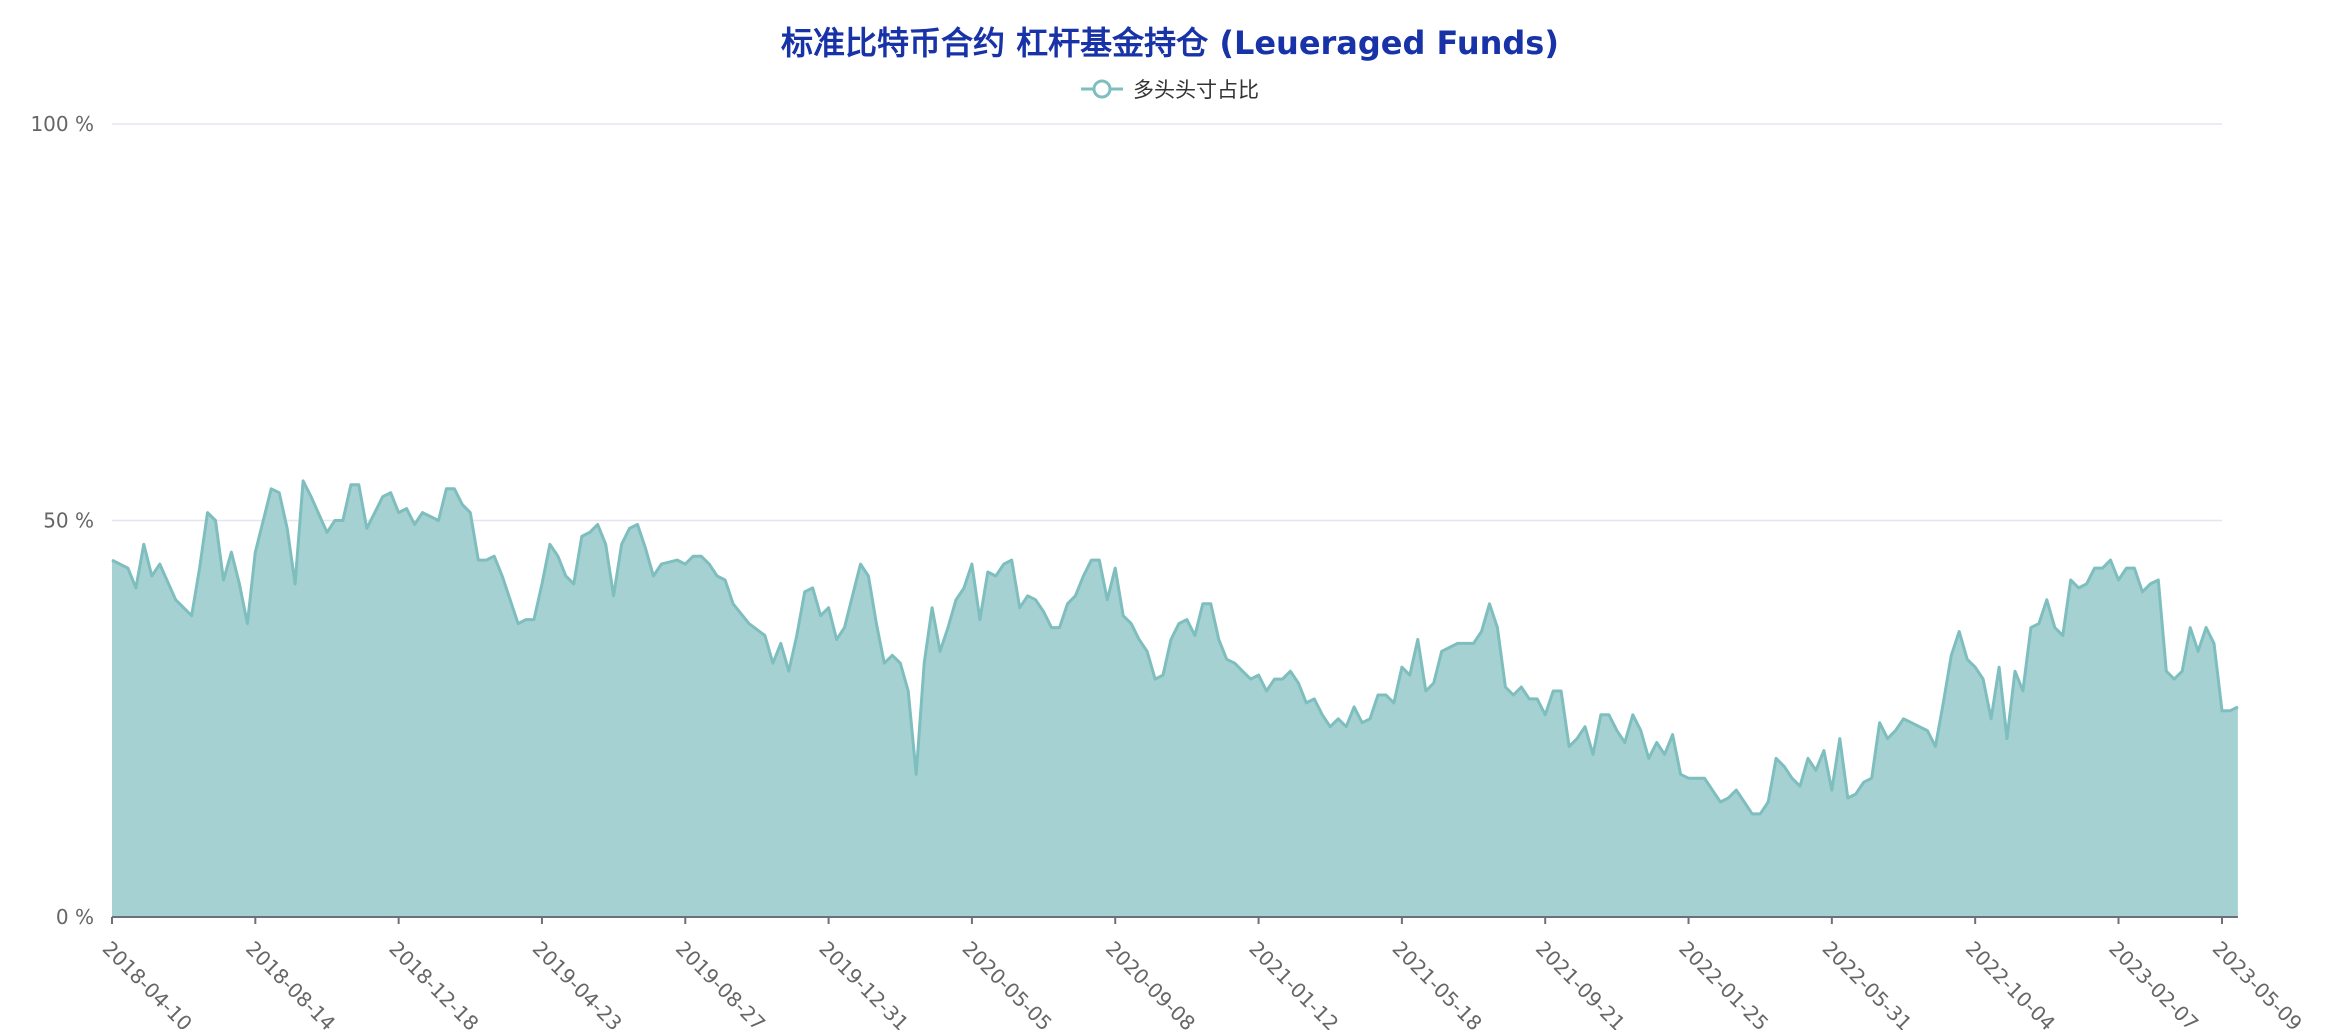 The height and width of the screenshot is (1030, 2340). I want to click on legend-label: 多头头寸占比, so click(1196, 90).